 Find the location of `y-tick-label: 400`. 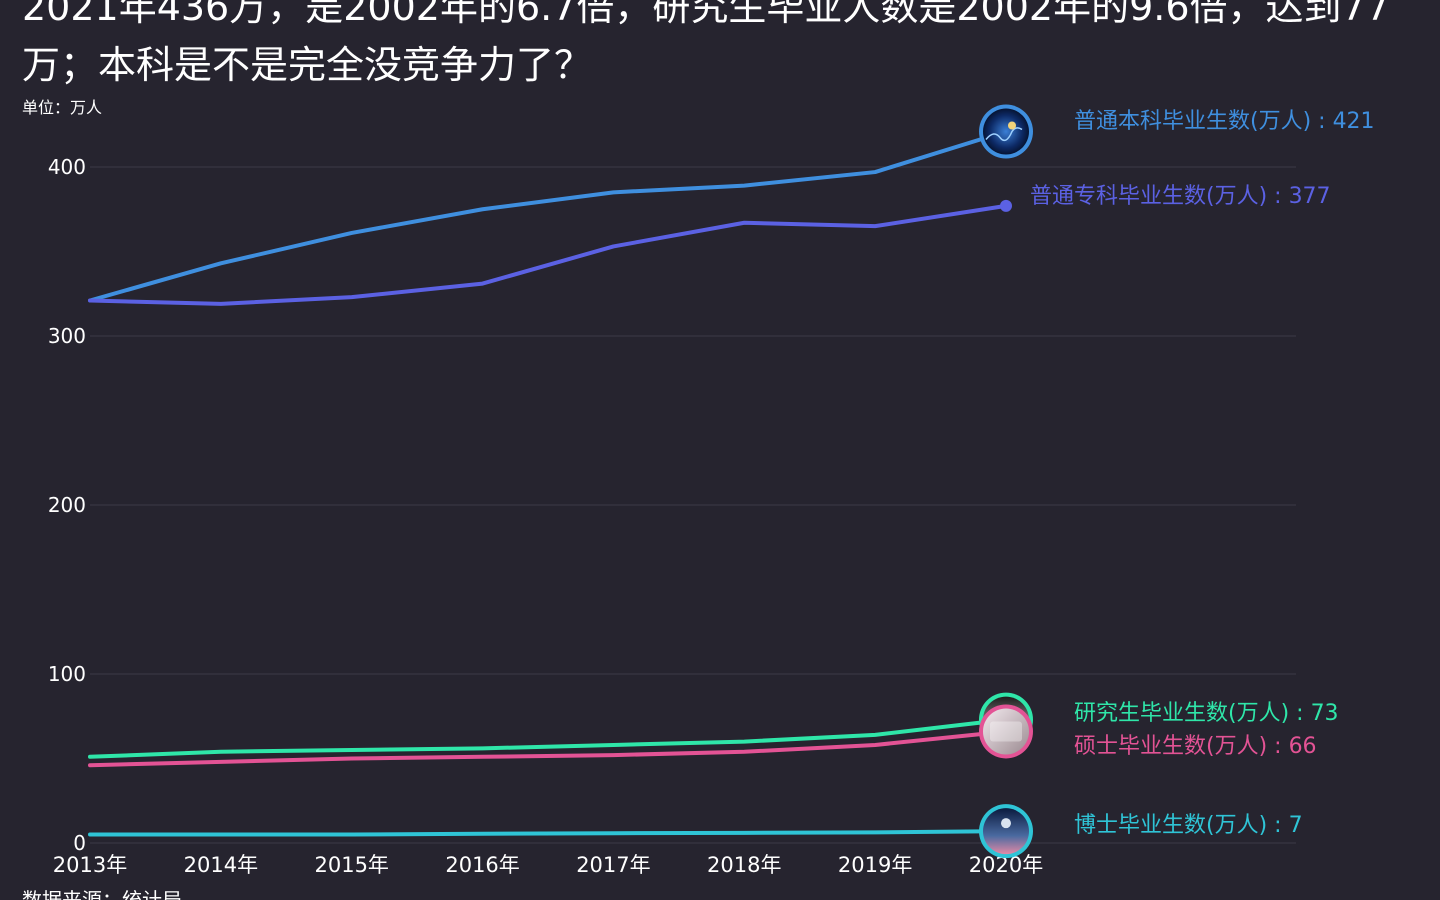

y-tick-label: 400 is located at coordinates (67, 167).